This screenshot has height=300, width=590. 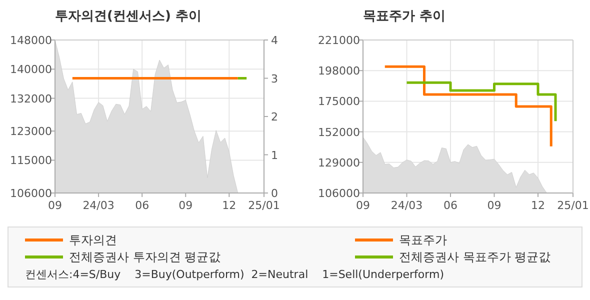 What do you see at coordinates (274, 79) in the screenshot?
I see `y2-tick-label: 3` at bounding box center [274, 79].